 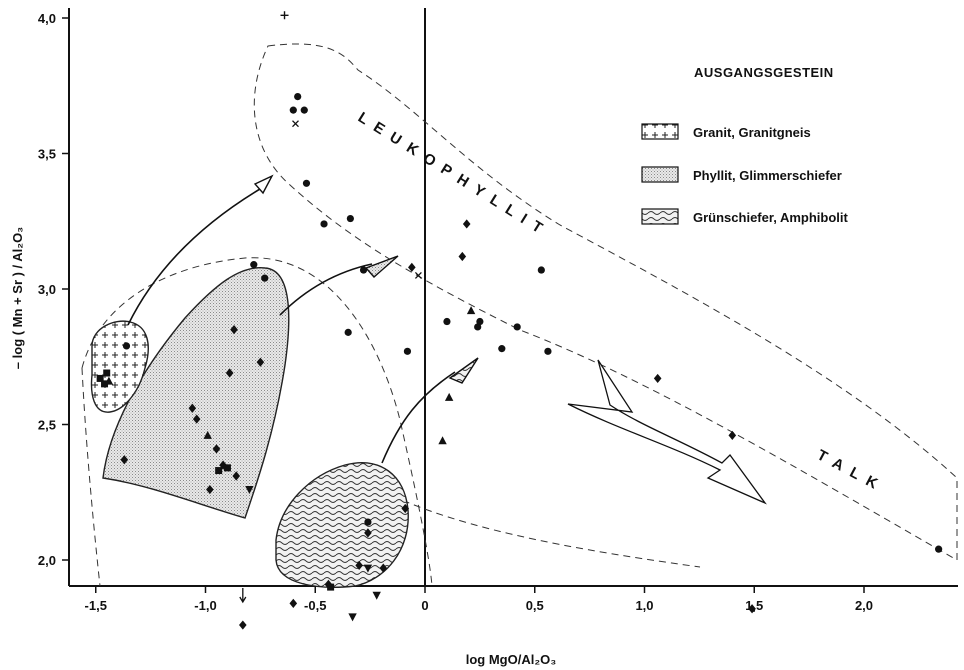 What do you see at coordinates (463, 370) in the screenshot?
I see `arrowhead-gruenschiefer` at bounding box center [463, 370].